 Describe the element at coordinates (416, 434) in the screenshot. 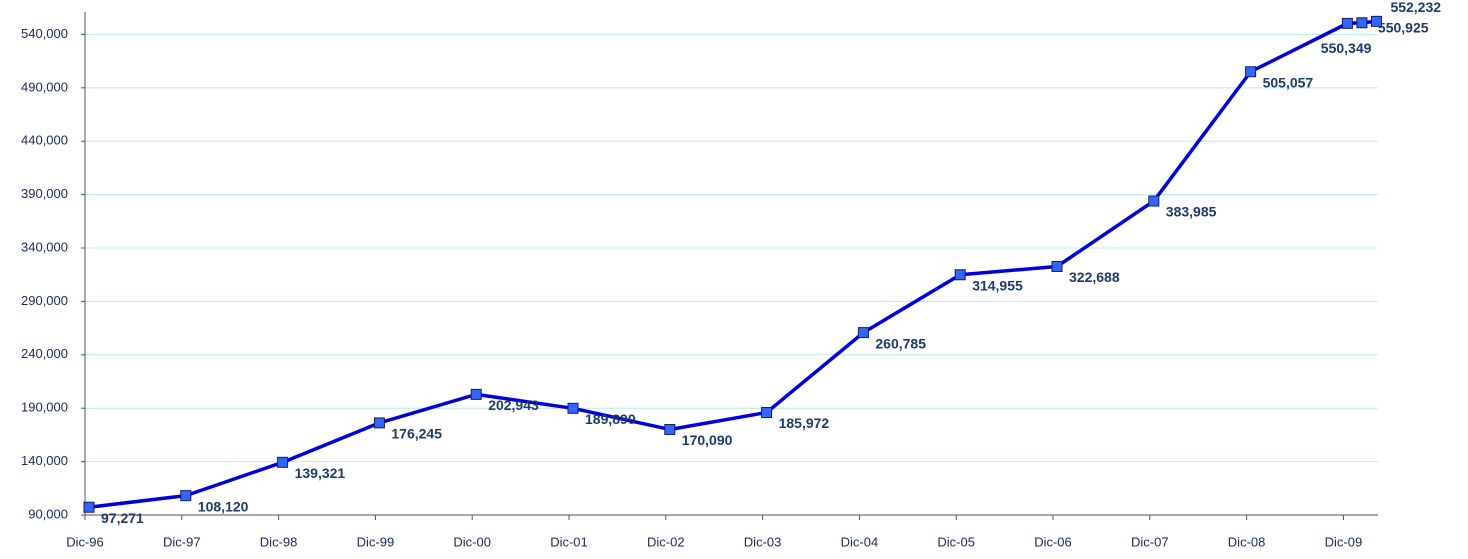

I see `value-label: 176,245` at that location.